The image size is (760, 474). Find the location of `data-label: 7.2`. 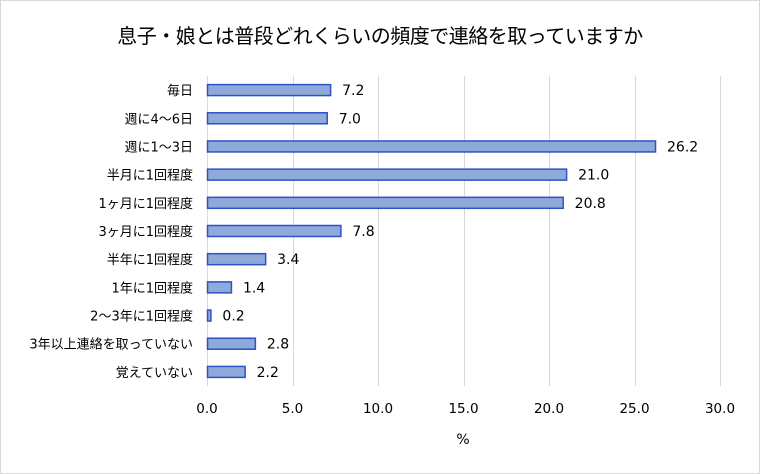

data-label: 7.2 is located at coordinates (353, 91).